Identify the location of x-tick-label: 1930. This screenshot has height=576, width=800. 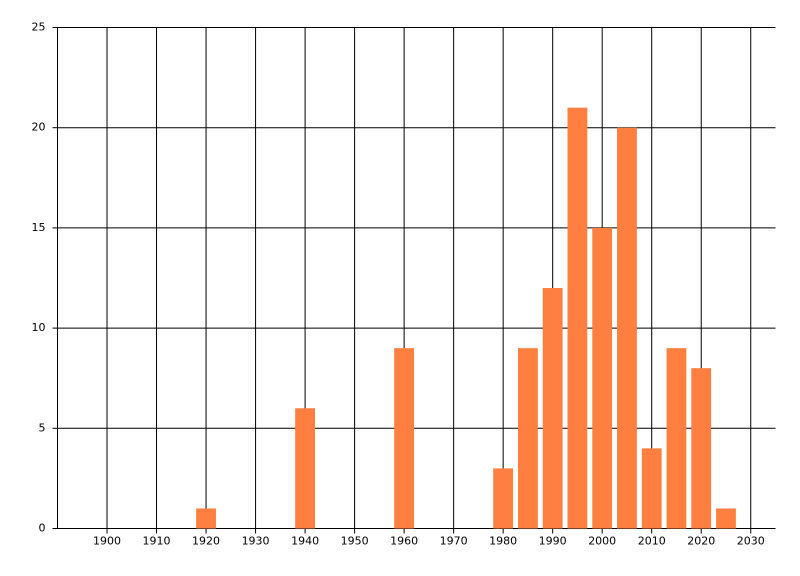
(256, 541).